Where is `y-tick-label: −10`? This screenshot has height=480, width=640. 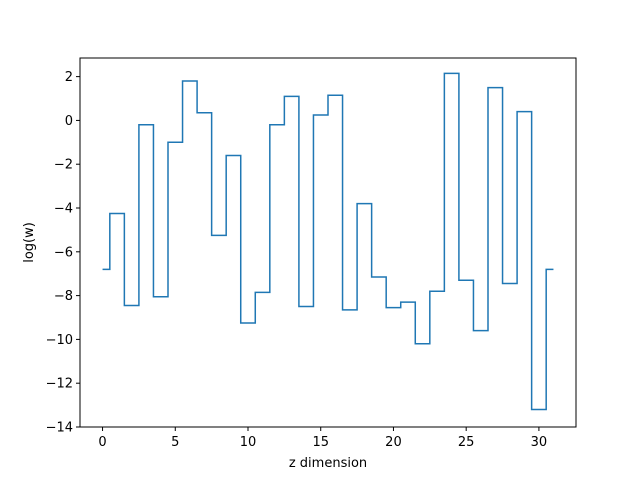 y-tick-label: −10 is located at coordinates (59, 340).